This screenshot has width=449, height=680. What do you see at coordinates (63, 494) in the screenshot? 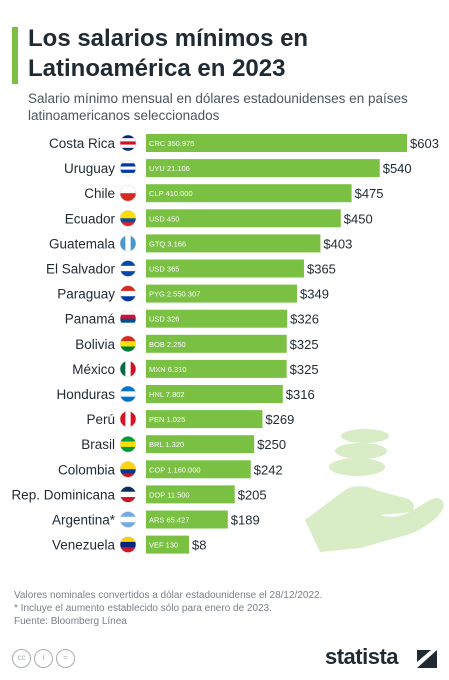
I see `country-label: Rep. Dominicana` at bounding box center [63, 494].